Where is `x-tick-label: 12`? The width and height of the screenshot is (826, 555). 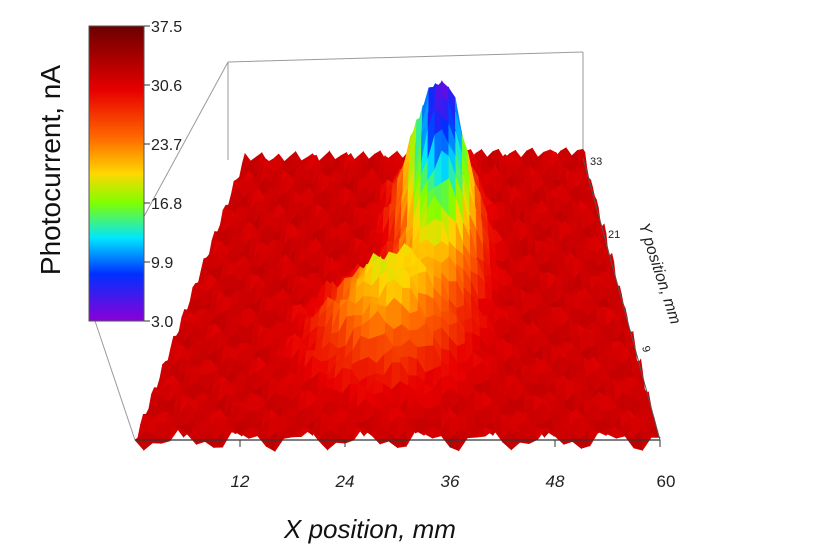
x-tick-label: 12 is located at coordinates (240, 481).